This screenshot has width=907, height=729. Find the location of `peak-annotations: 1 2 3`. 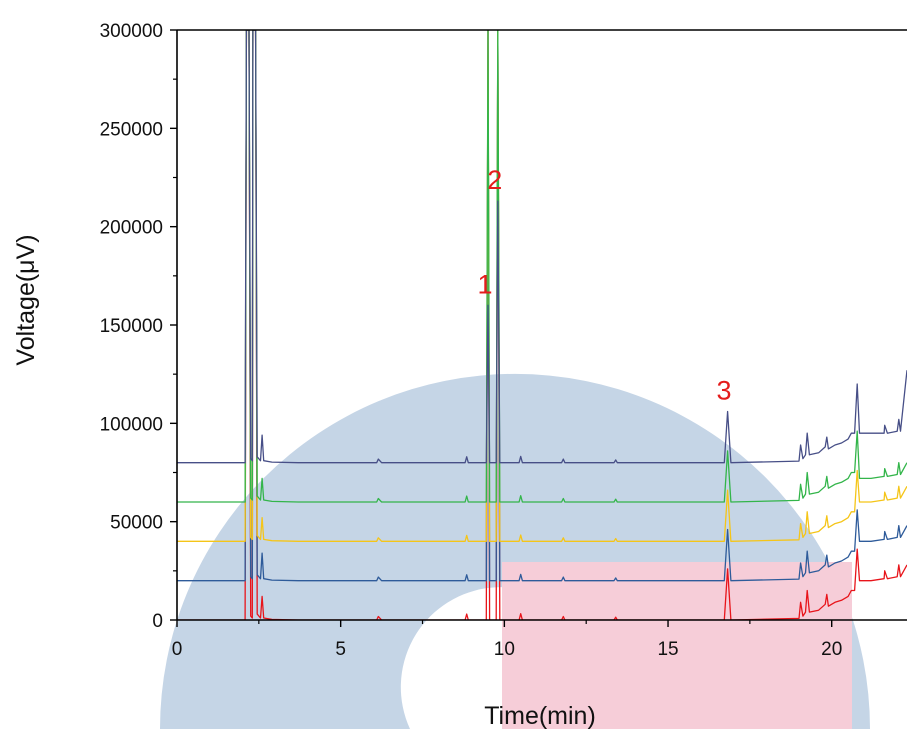

peak-annotations: 1 2 3 is located at coordinates (604, 285).